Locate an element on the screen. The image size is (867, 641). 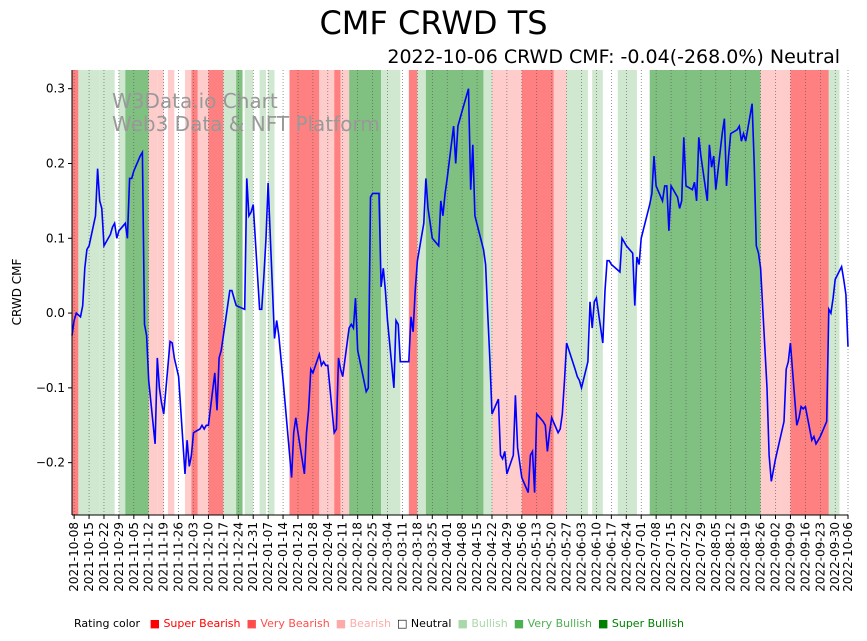
x-tick-label: 2022-01-21 is located at coordinates (298, 557).